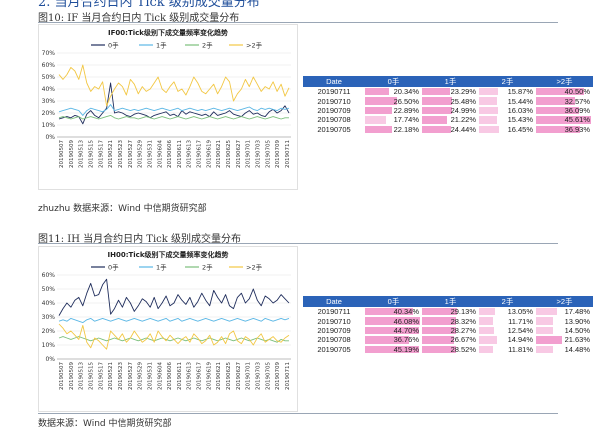  I want to click on table-row: 20190708 36.76% 26.67% 14.94% 21.63%, so click(448, 340).